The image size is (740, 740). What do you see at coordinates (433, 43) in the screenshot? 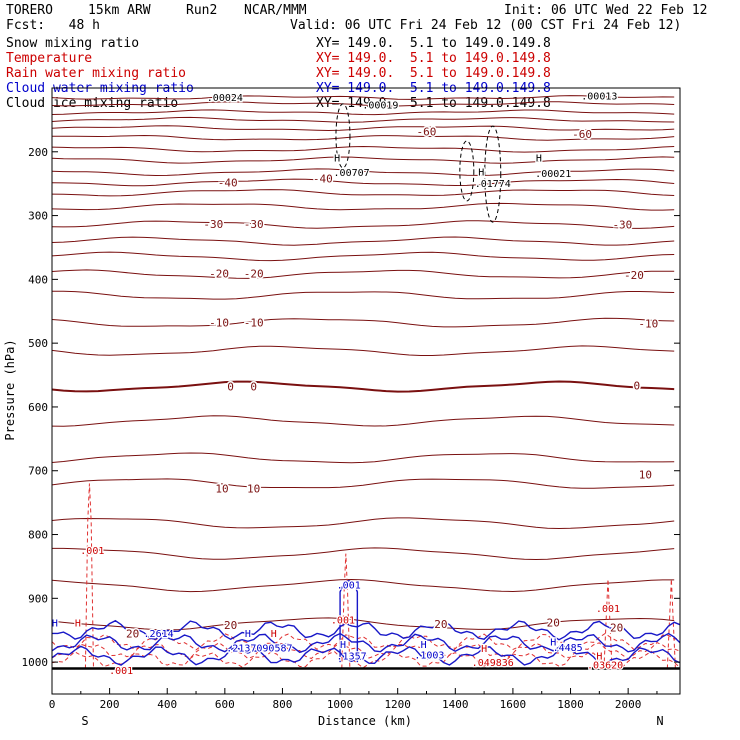
I see `legend-snow-xs: XY= 149.0. 5.1 to 149.0.149.8` at bounding box center [433, 43].